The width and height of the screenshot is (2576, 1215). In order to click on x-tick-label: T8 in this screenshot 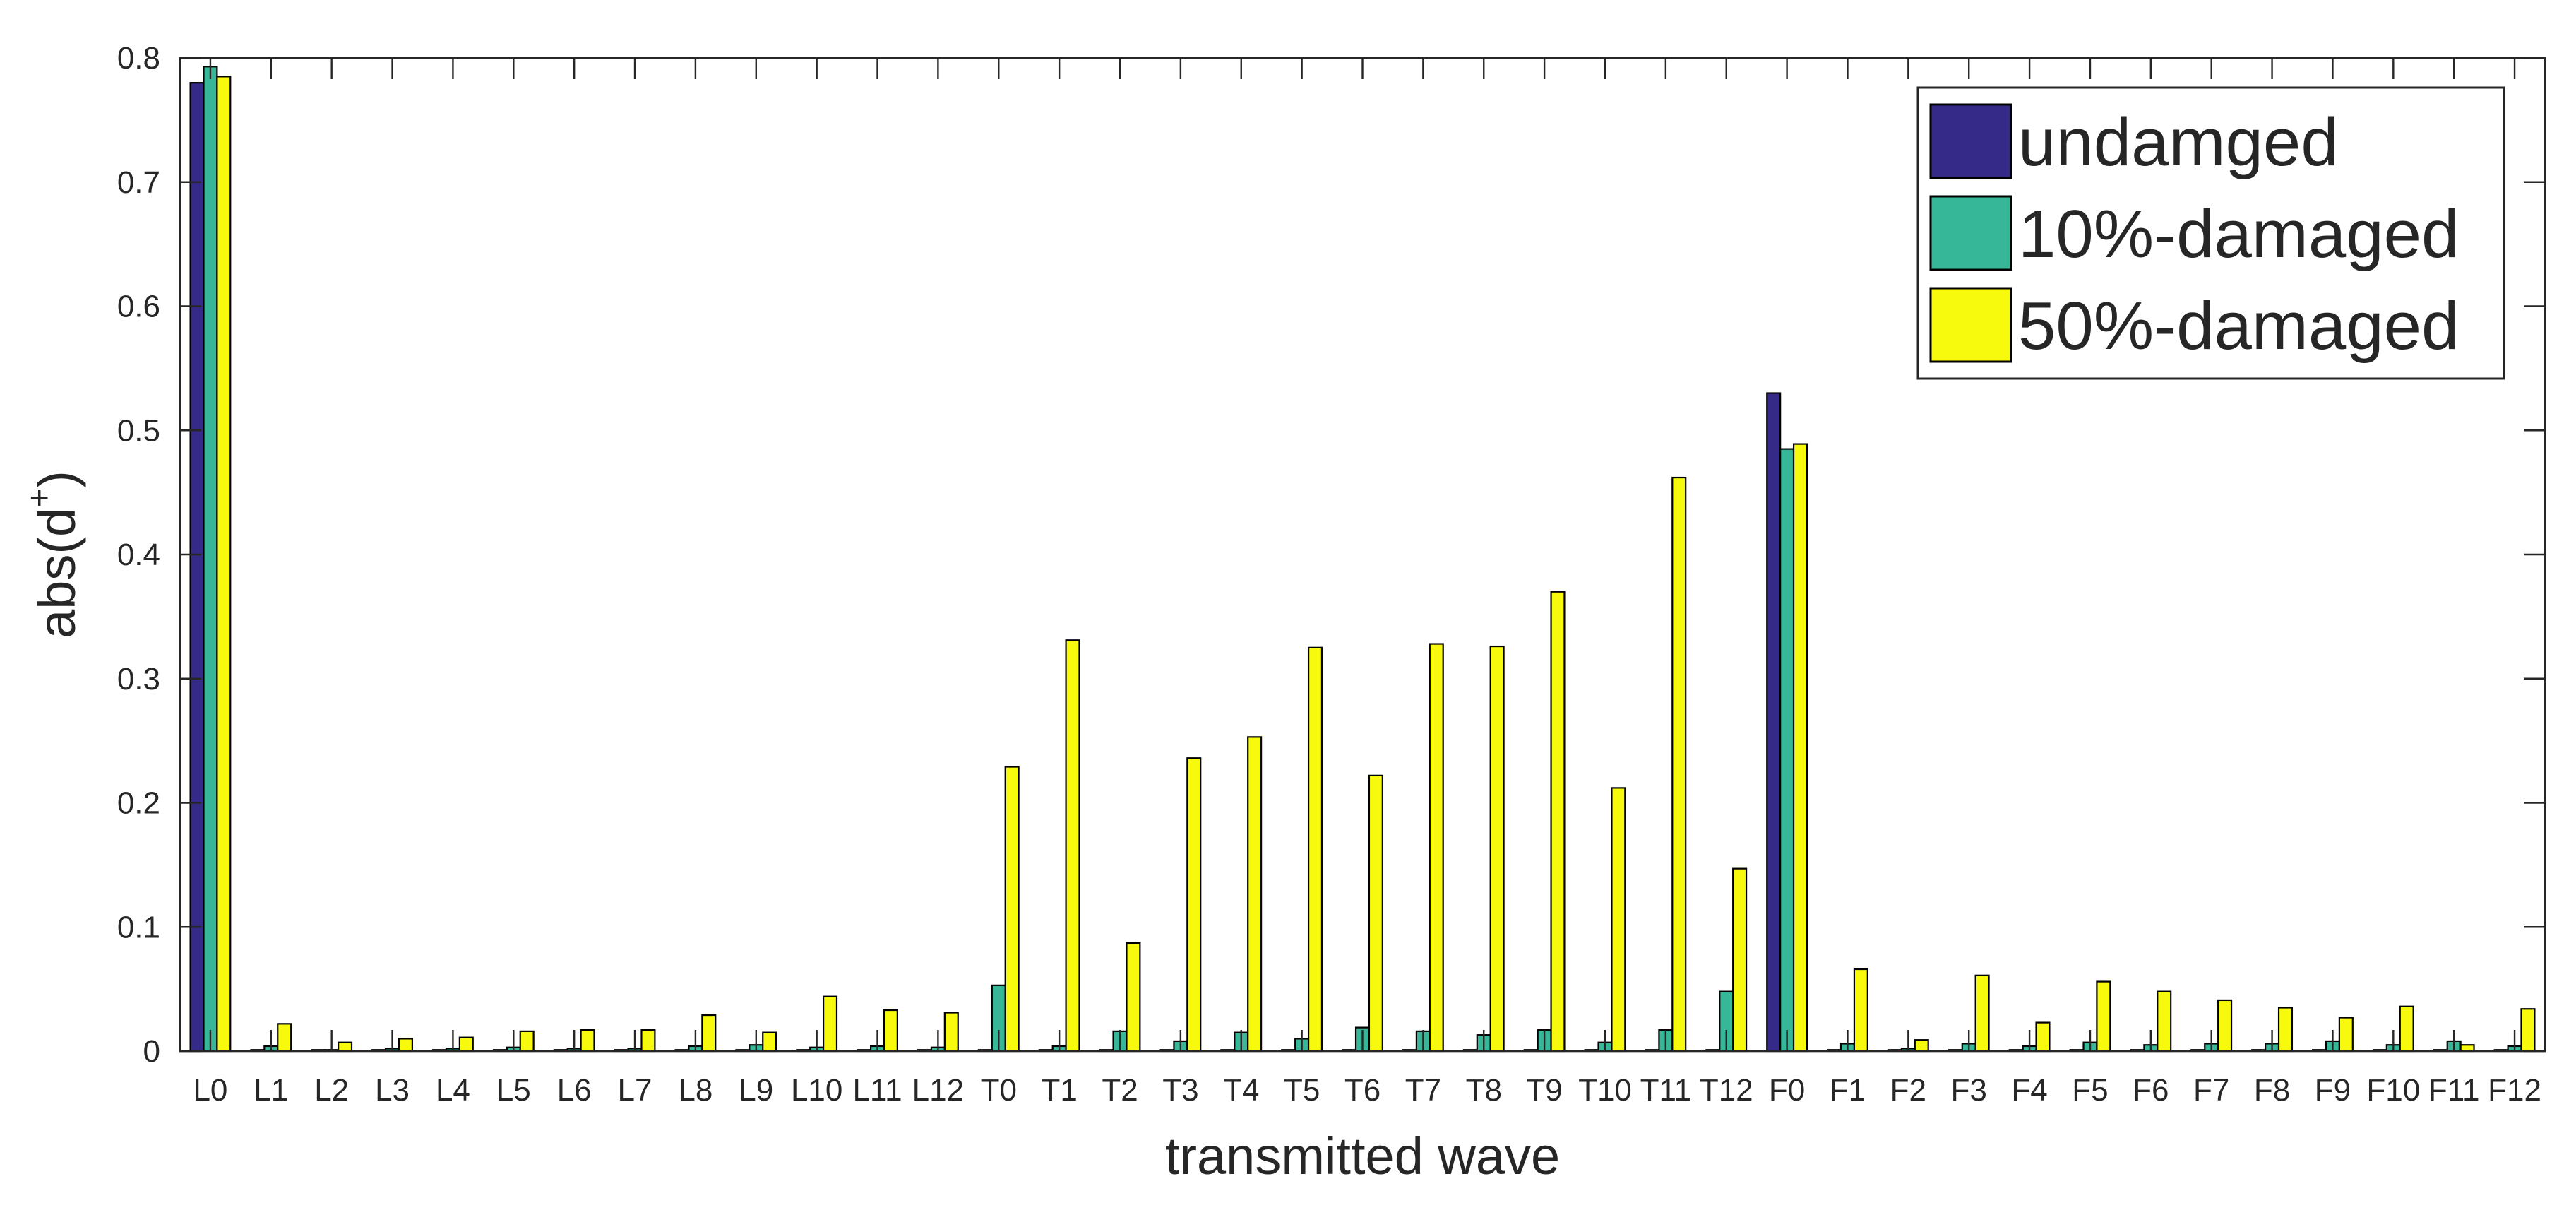, I will do `click(1484, 1090)`.